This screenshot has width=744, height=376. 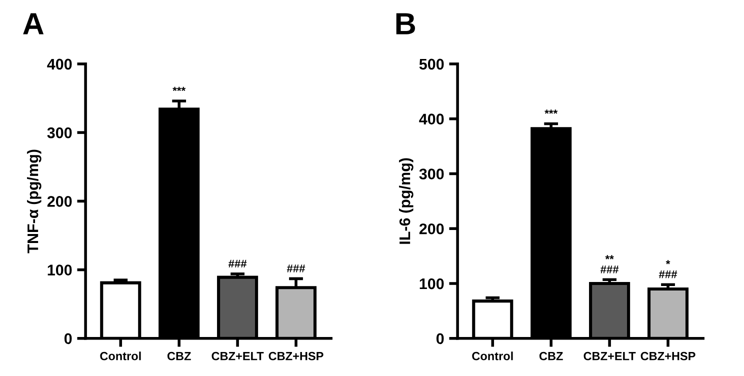 I want to click on chart-title: B, so click(x=405, y=23).